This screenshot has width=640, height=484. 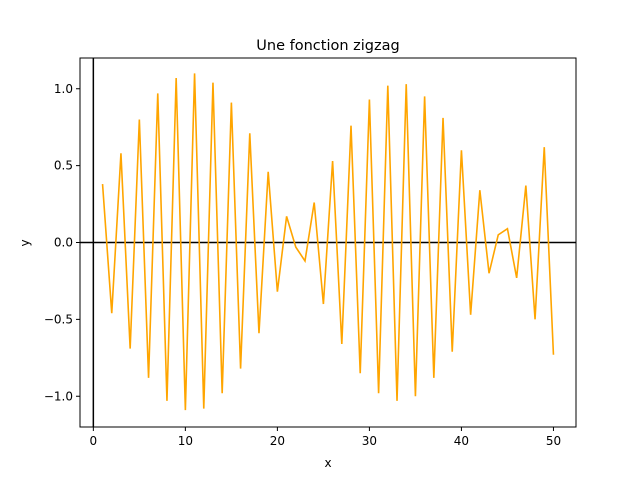 I want to click on y-tick-label: 1.0, so click(x=63, y=89).